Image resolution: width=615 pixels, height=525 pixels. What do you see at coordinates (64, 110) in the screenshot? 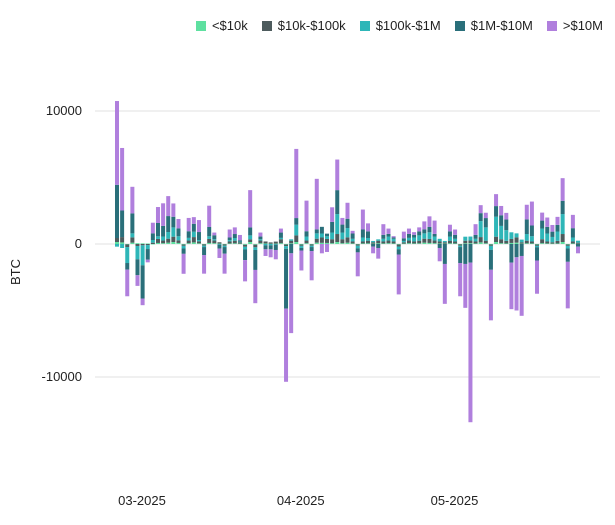
I see `y-tick-label: 10000` at bounding box center [64, 110].